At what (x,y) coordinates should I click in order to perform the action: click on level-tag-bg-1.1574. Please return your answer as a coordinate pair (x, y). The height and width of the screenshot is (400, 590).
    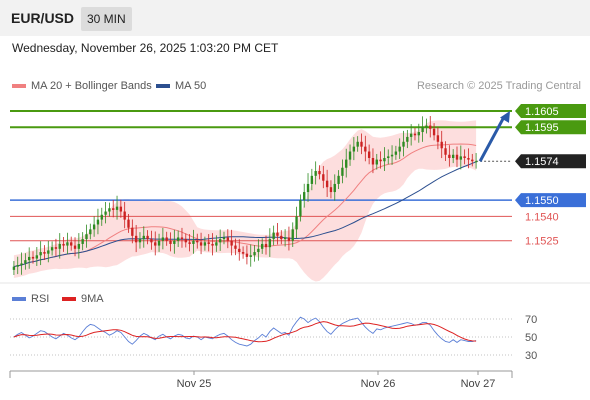
    Looking at the image, I should click on (550, 161).